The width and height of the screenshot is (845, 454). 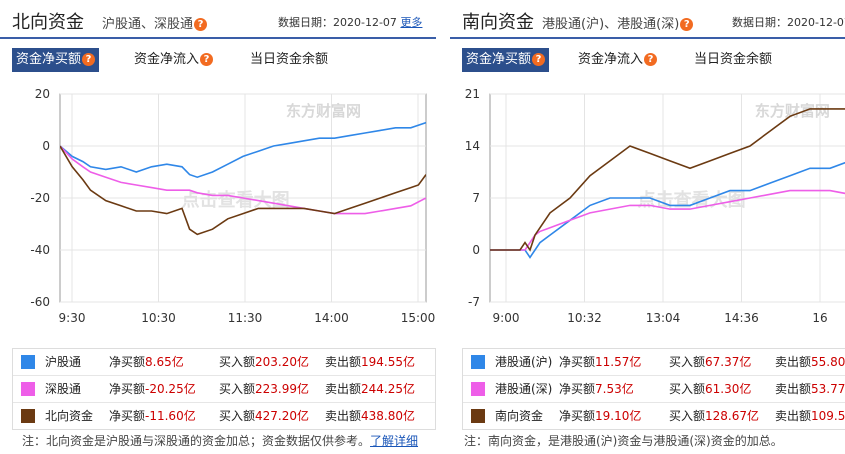 I want to click on y-tick-label: 0, so click(x=46, y=146).